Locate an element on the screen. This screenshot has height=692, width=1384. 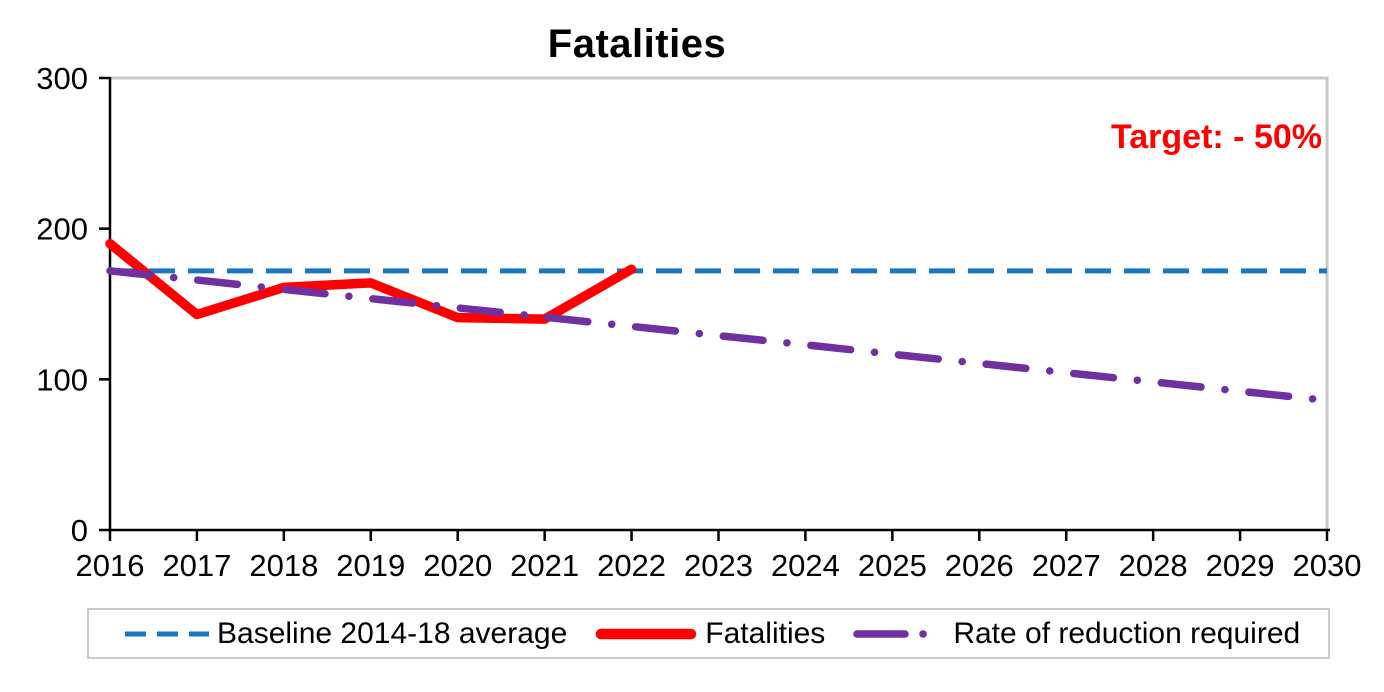
y-axis-tick-label: 0 is located at coordinates (79, 530).